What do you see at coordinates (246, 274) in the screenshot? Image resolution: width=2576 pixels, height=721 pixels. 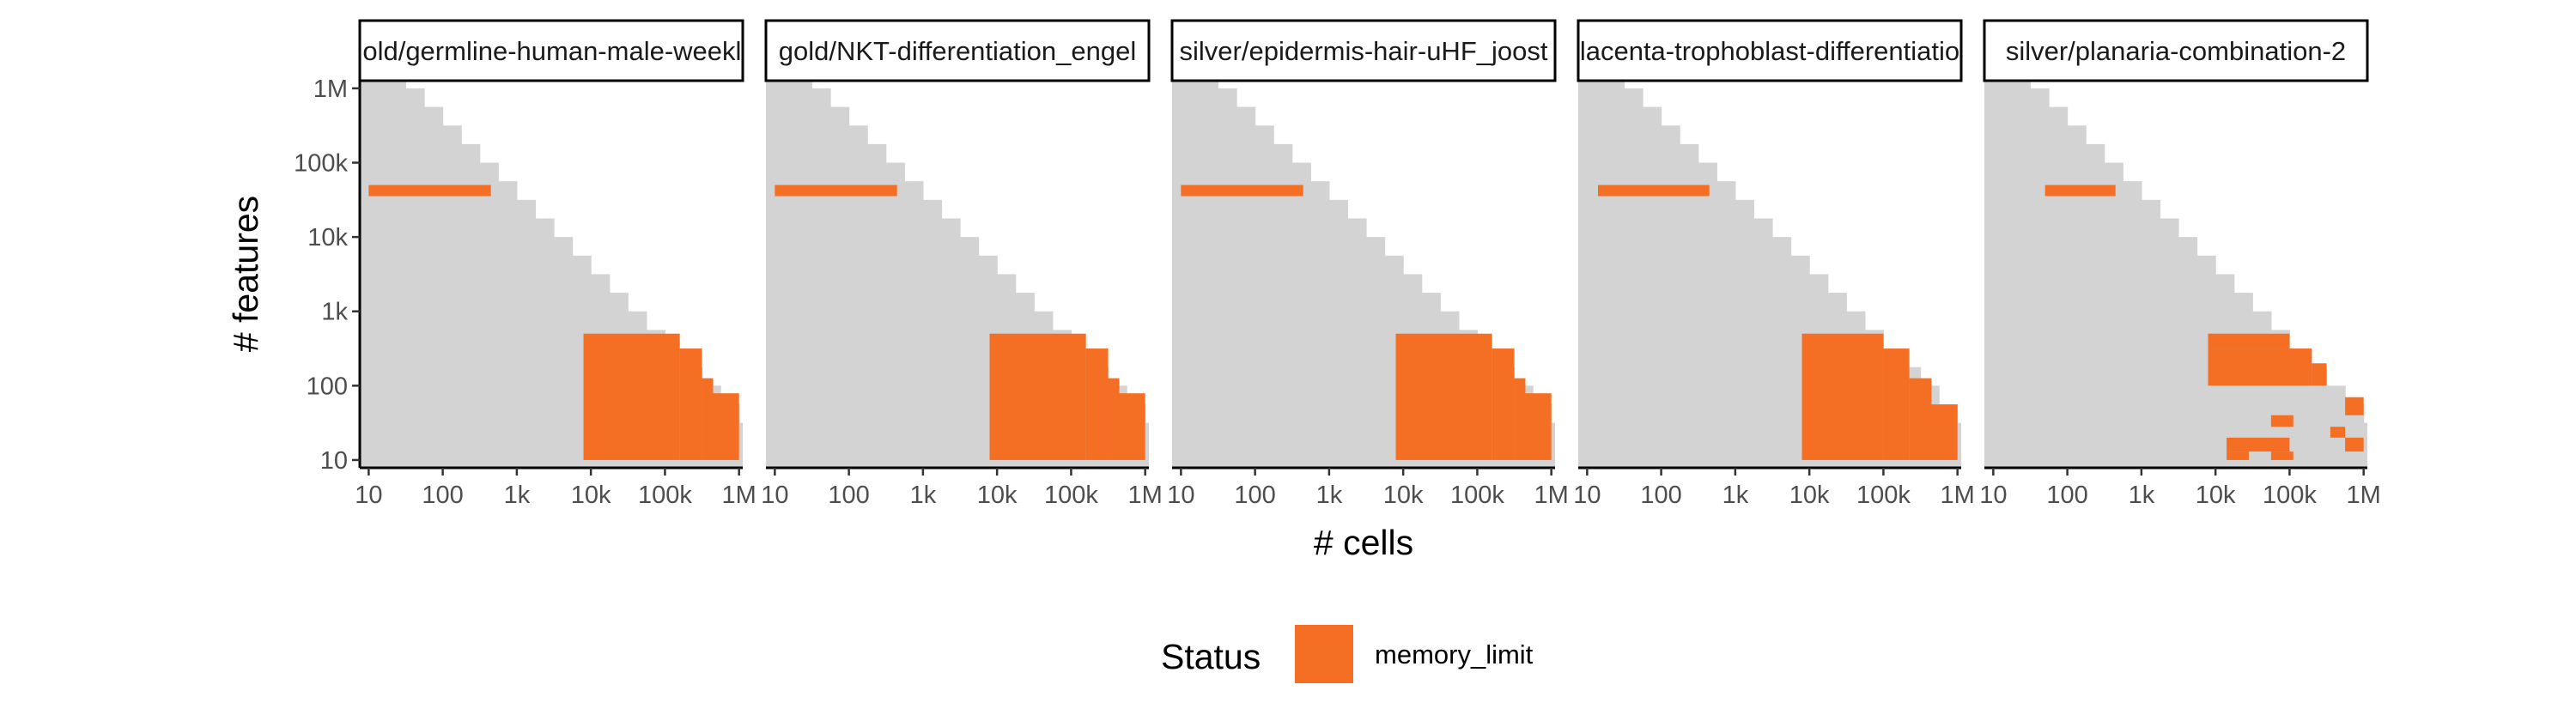 I see `y-axis-title: # features` at bounding box center [246, 274].